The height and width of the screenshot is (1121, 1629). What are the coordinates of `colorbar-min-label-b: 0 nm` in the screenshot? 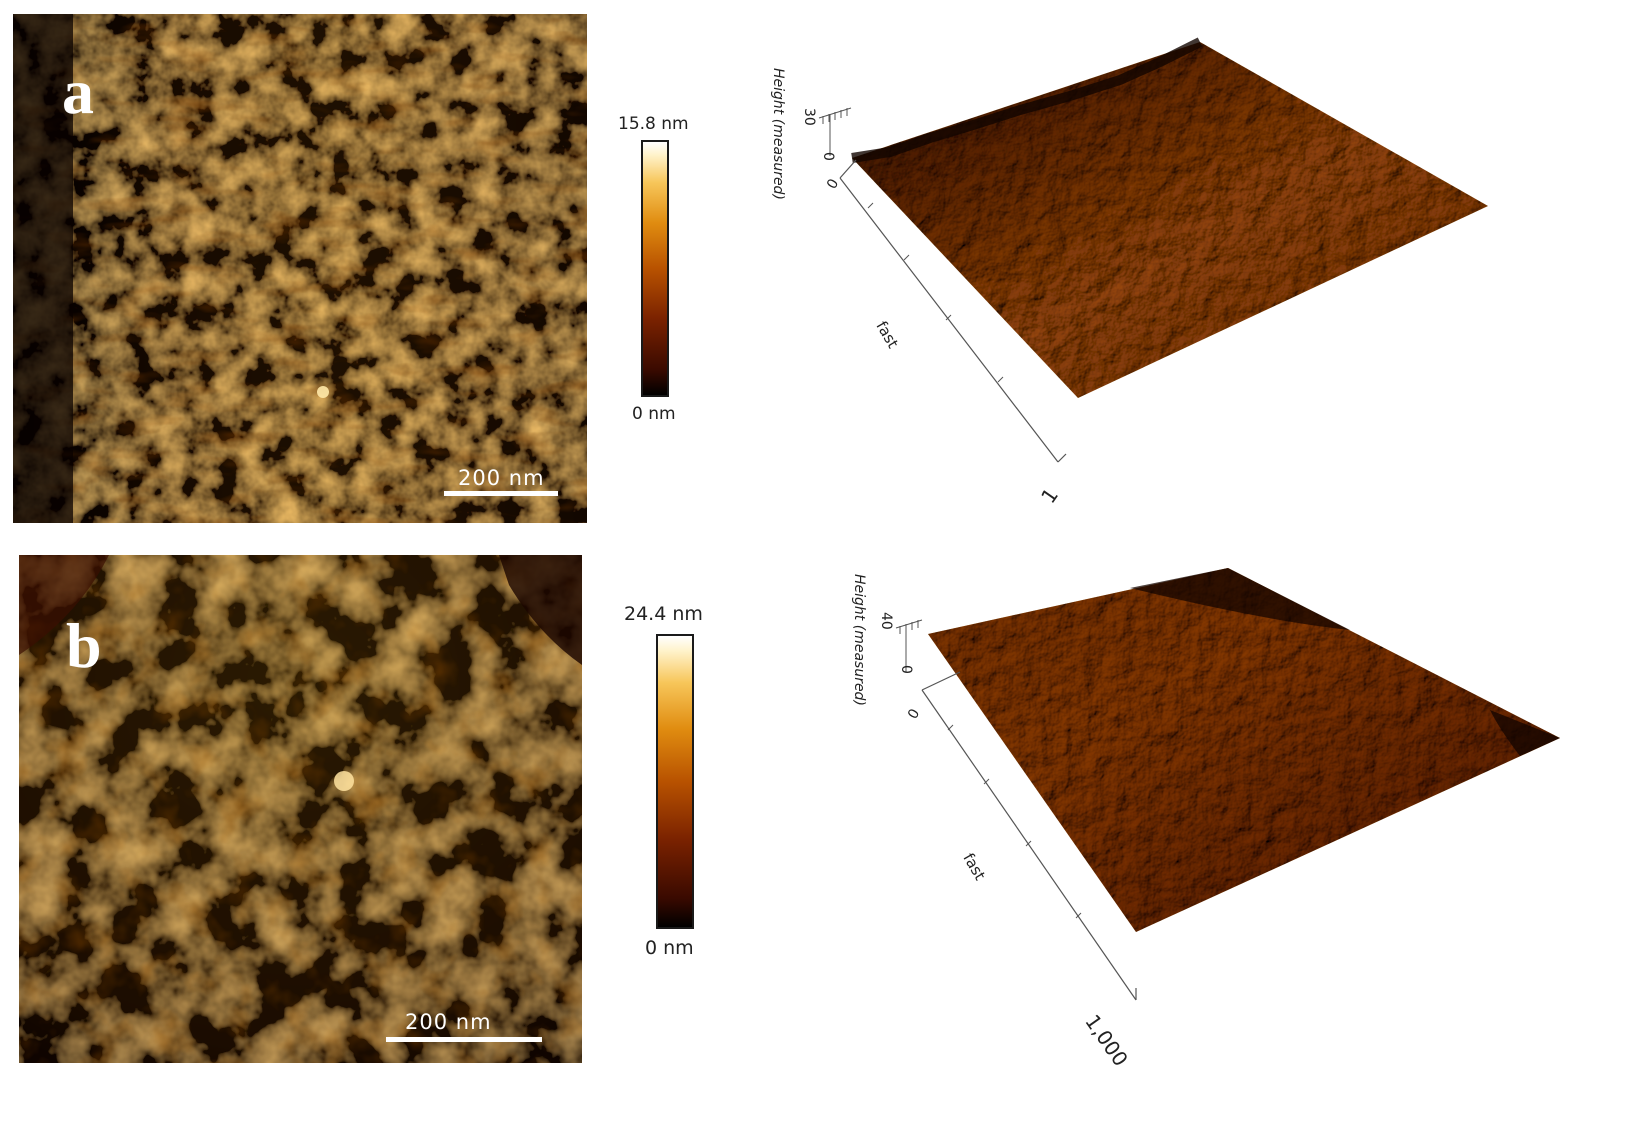 It's located at (669, 948).